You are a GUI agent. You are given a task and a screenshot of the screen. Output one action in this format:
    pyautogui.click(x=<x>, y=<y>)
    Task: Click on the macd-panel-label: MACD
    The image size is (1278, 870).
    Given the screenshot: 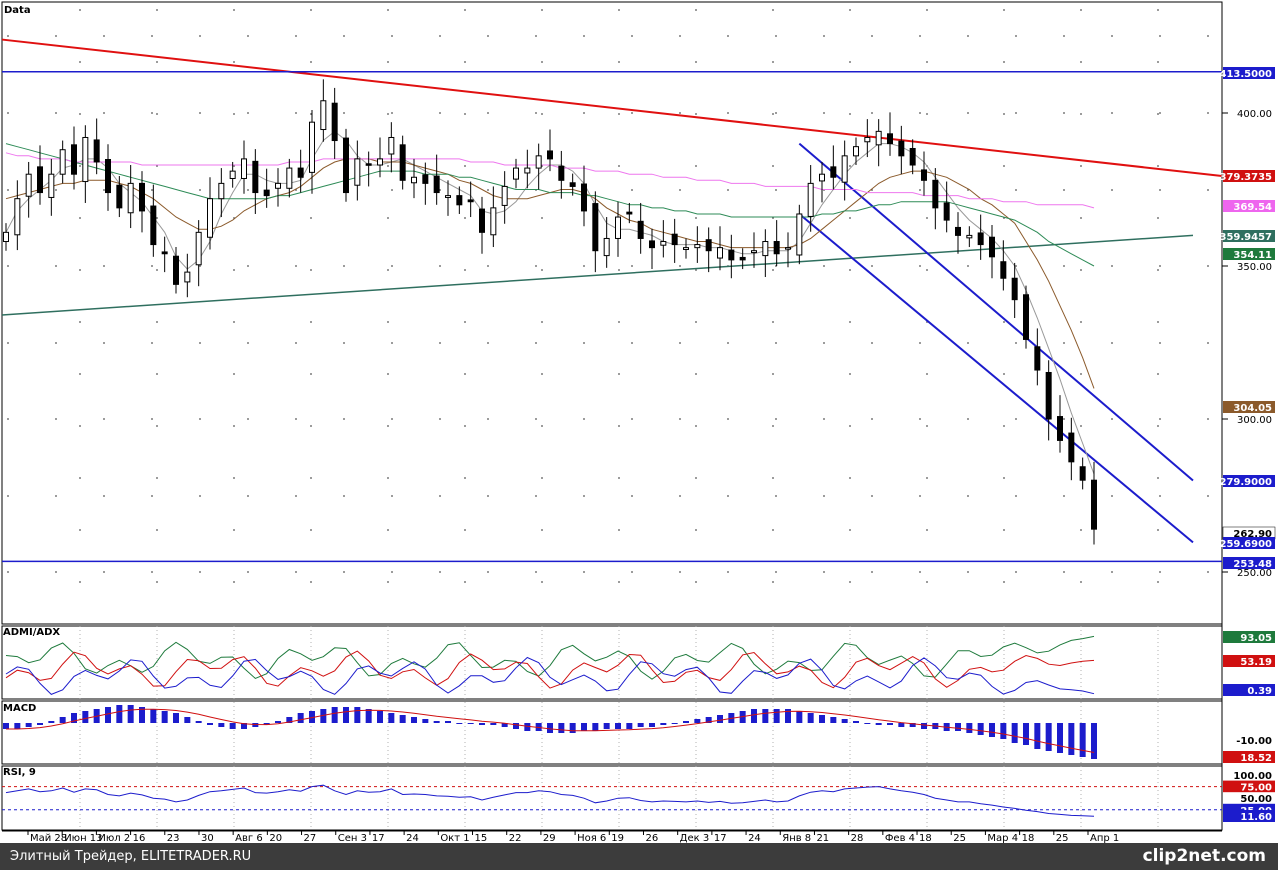 What is the action you would take?
    pyautogui.click(x=19, y=708)
    